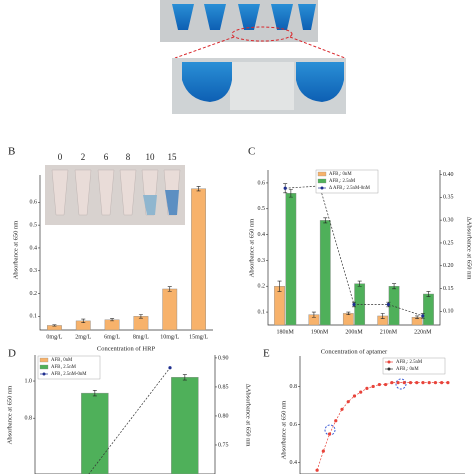  I want to click on x-tick-label: 210nM, so click(389, 332).